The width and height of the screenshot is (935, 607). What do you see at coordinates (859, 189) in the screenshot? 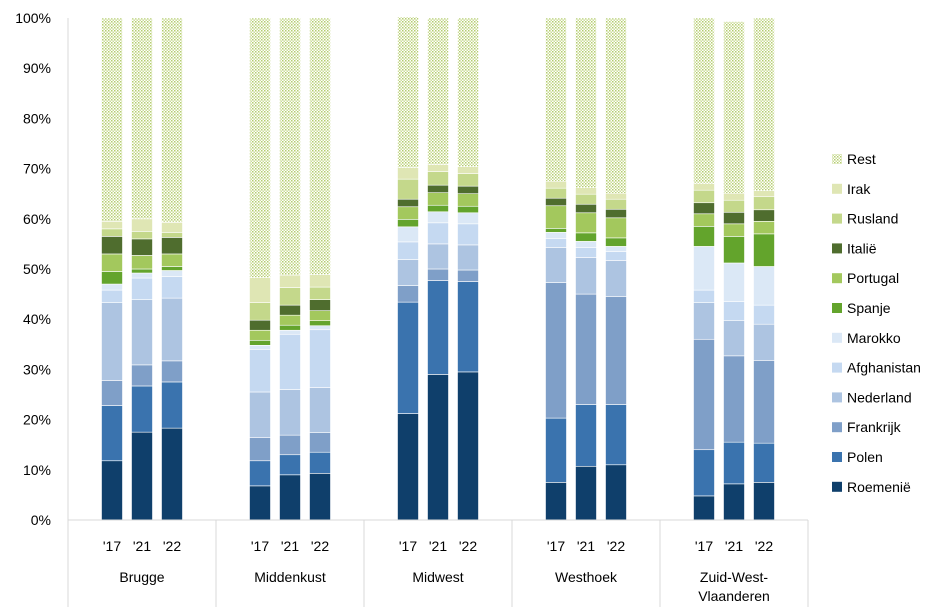
I see `legend-label: Irak` at bounding box center [859, 189].